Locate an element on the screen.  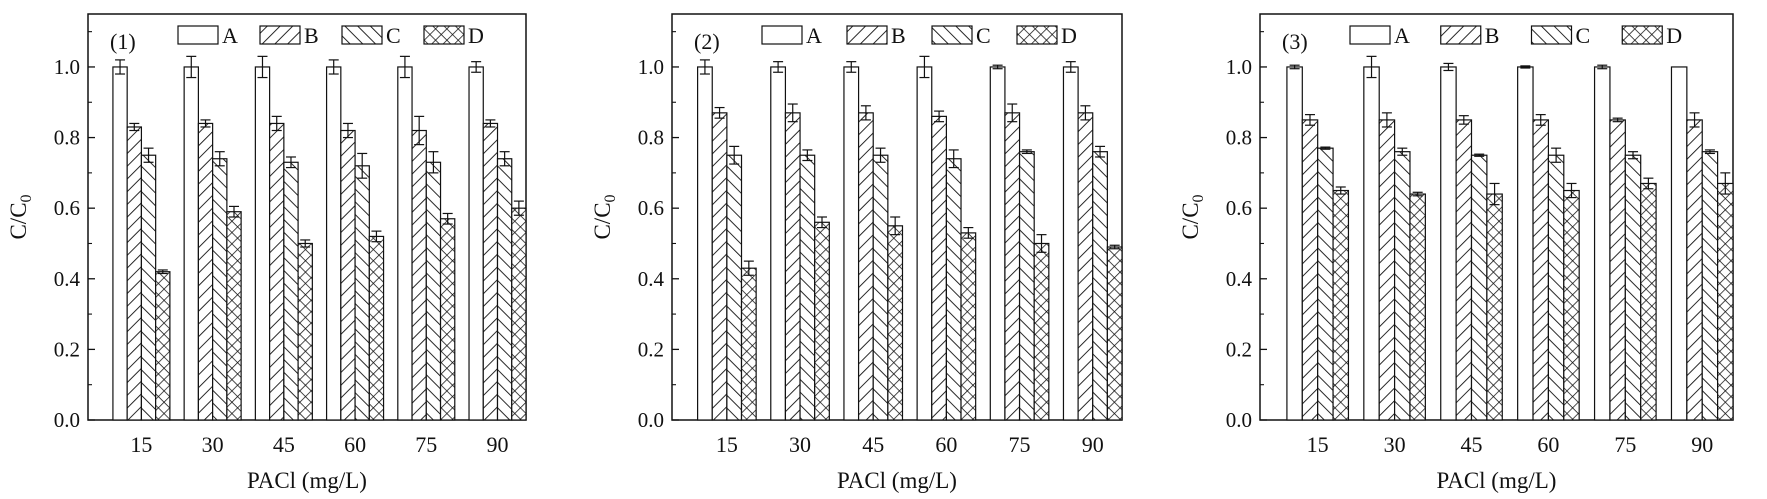
x-tick-label: 15 is located at coordinates (141, 444).